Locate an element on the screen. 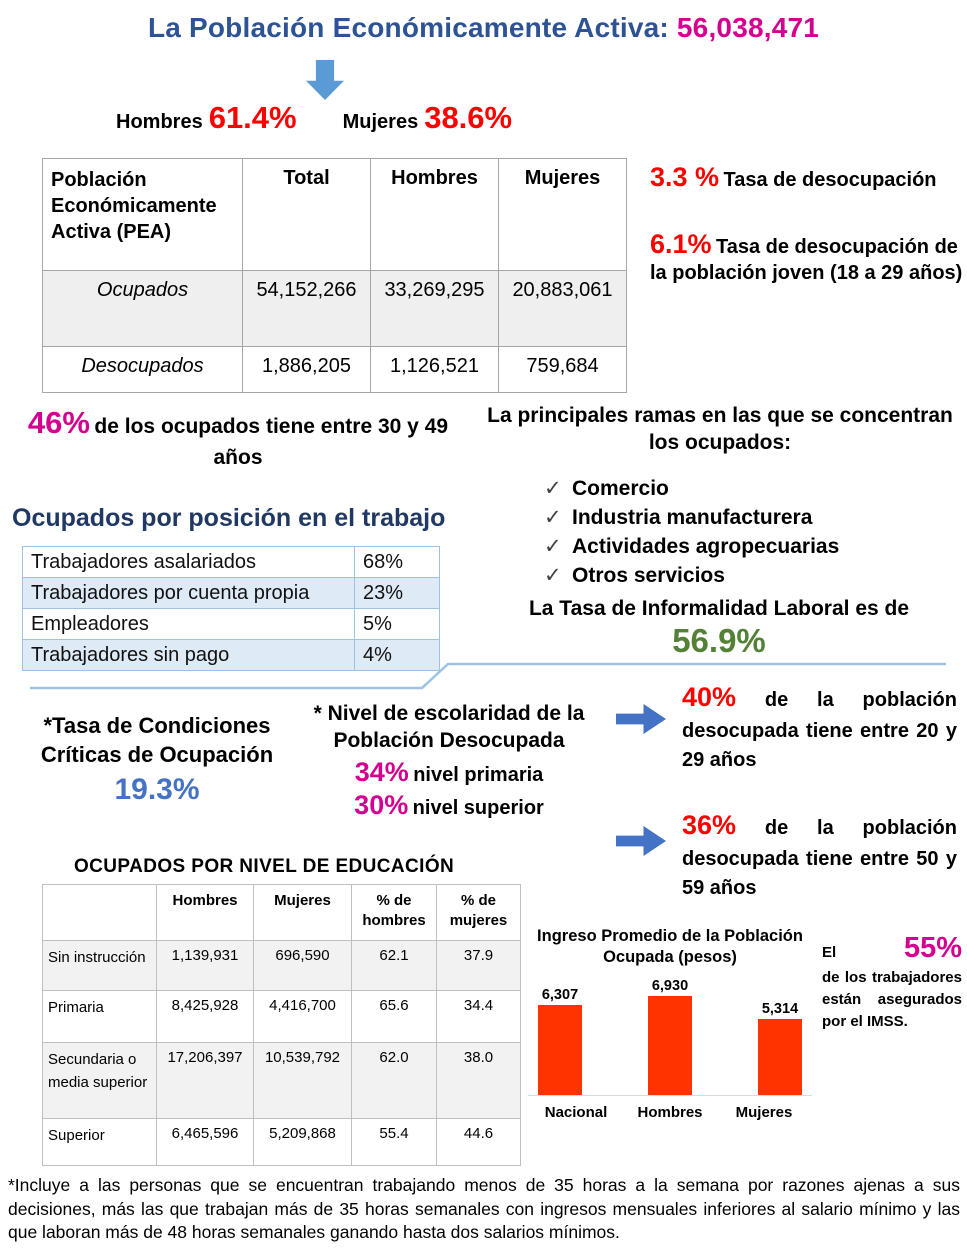 Image resolution: width=967 pixels, height=1253 pixels. edu-row-primaria: Primaria is located at coordinates (99, 1016).